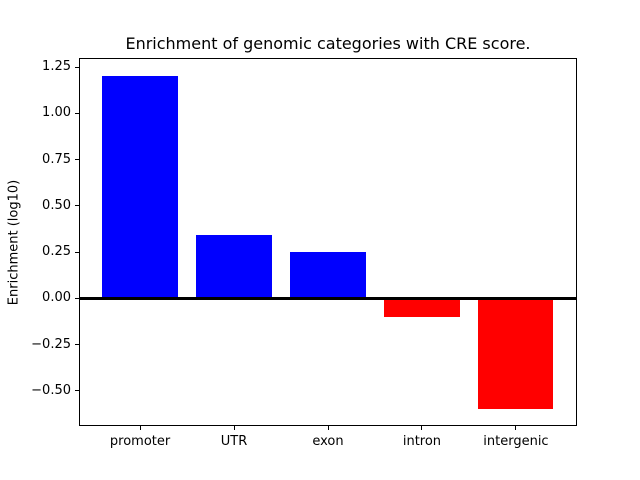  Describe the element at coordinates (14, 242) in the screenshot. I see `y-axis-label: Enrichment (log10)` at that location.